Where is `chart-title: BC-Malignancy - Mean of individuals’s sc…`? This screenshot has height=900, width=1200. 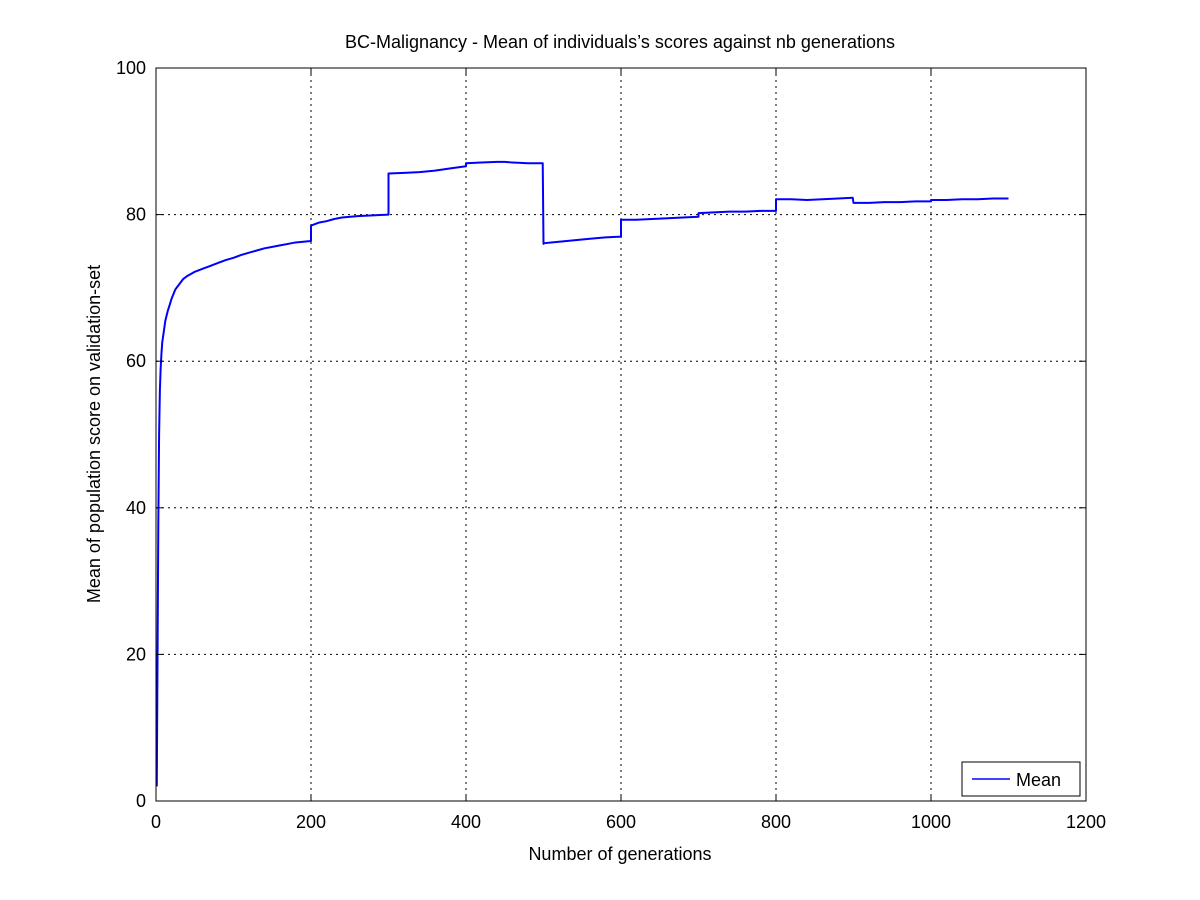 chart-title: BC-Malignancy - Mean of individuals’s sc… is located at coordinates (620, 42).